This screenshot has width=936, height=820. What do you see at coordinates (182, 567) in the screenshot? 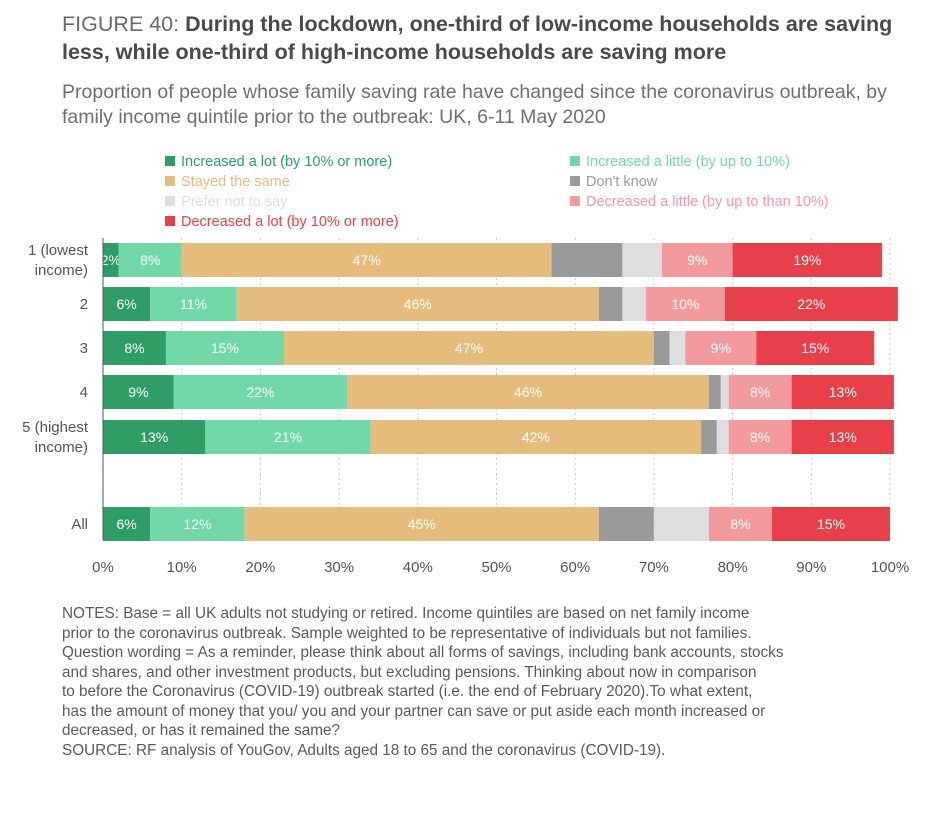
I see `x-tick-label: 10%` at bounding box center [182, 567].